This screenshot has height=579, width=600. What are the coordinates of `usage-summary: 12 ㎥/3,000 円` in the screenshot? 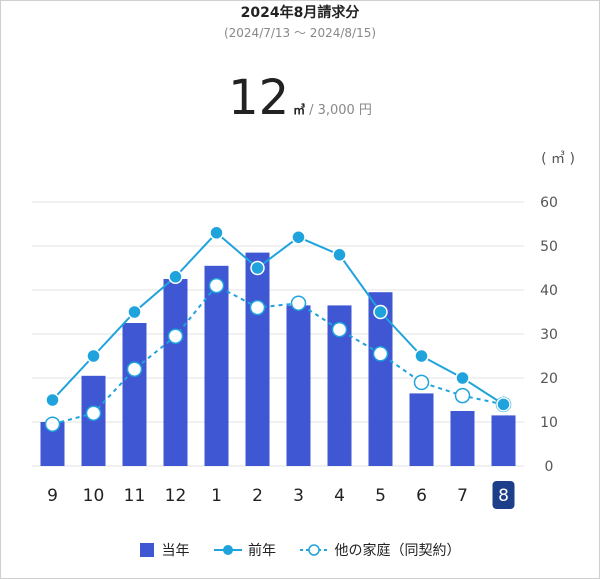 It's located at (300, 98).